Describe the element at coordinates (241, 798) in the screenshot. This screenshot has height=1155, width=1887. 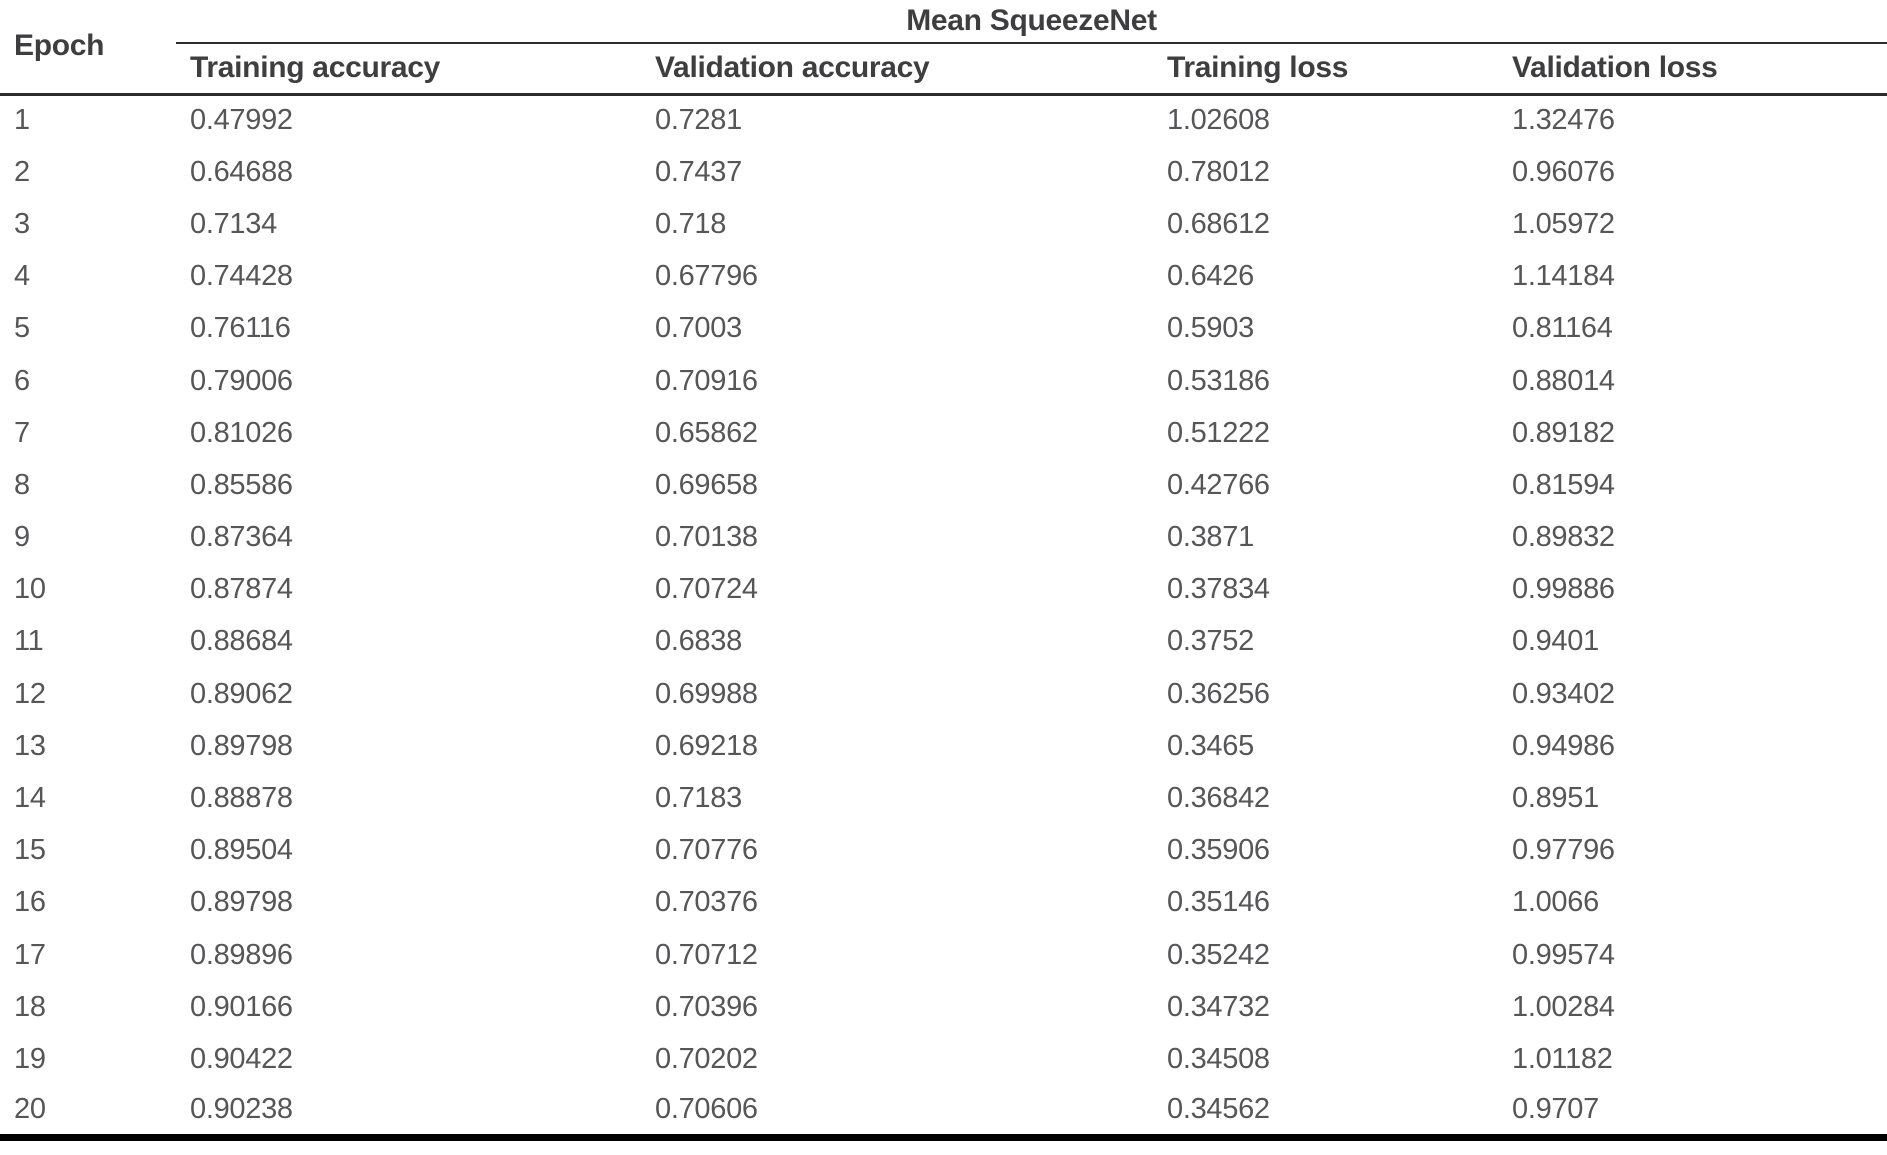
I see `training-accuracy-cell: 0.88878` at that location.